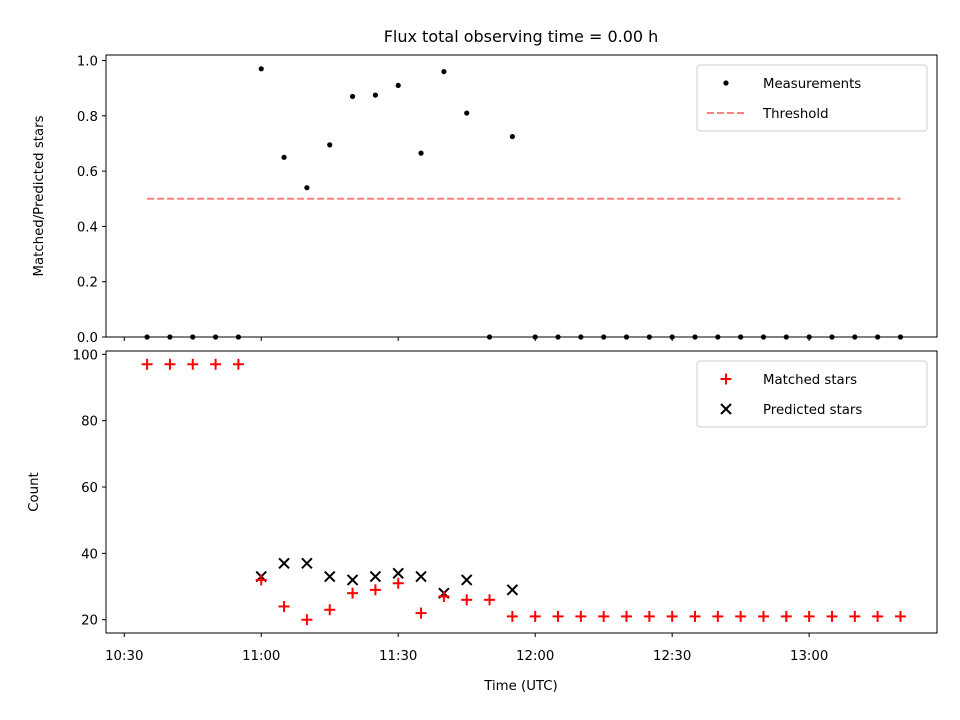 This screenshot has width=960, height=720. What do you see at coordinates (726, 83) in the screenshot?
I see `legend-swatch-dot` at bounding box center [726, 83].